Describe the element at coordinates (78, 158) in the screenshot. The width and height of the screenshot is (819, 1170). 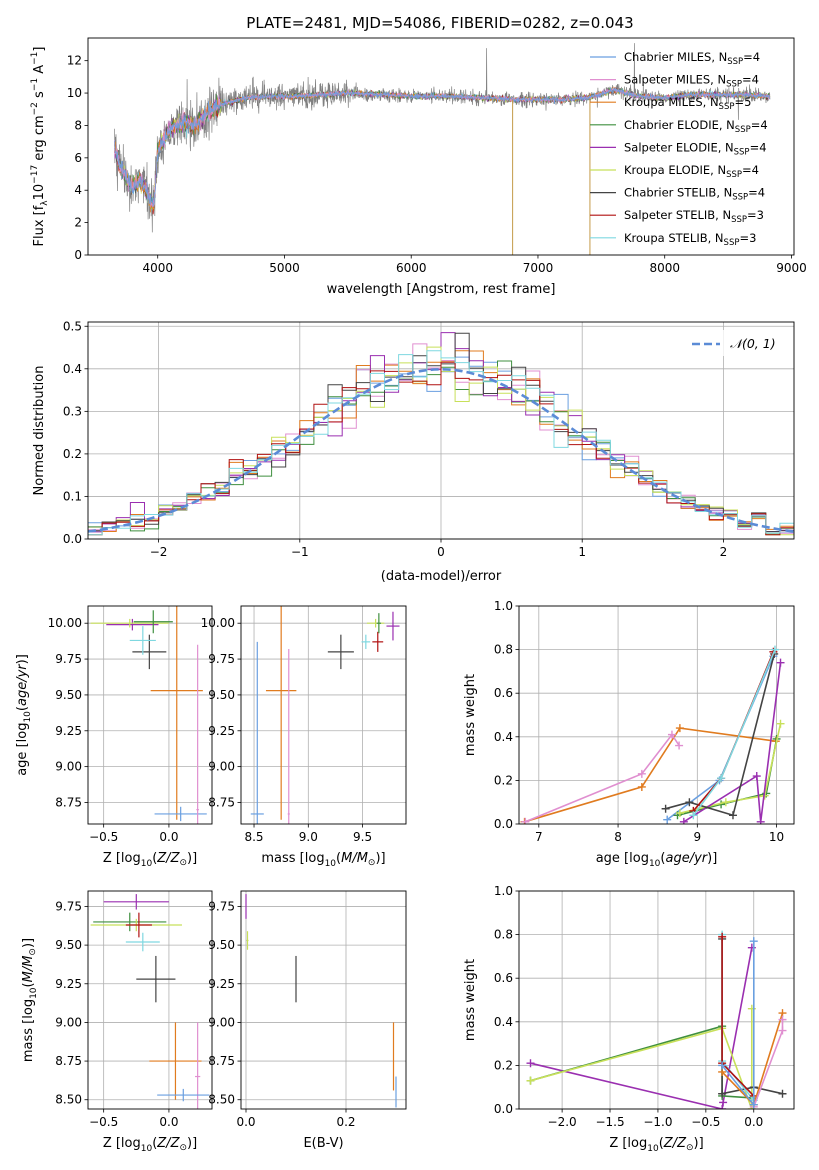
I see `y-tick-label: 6` at that location.